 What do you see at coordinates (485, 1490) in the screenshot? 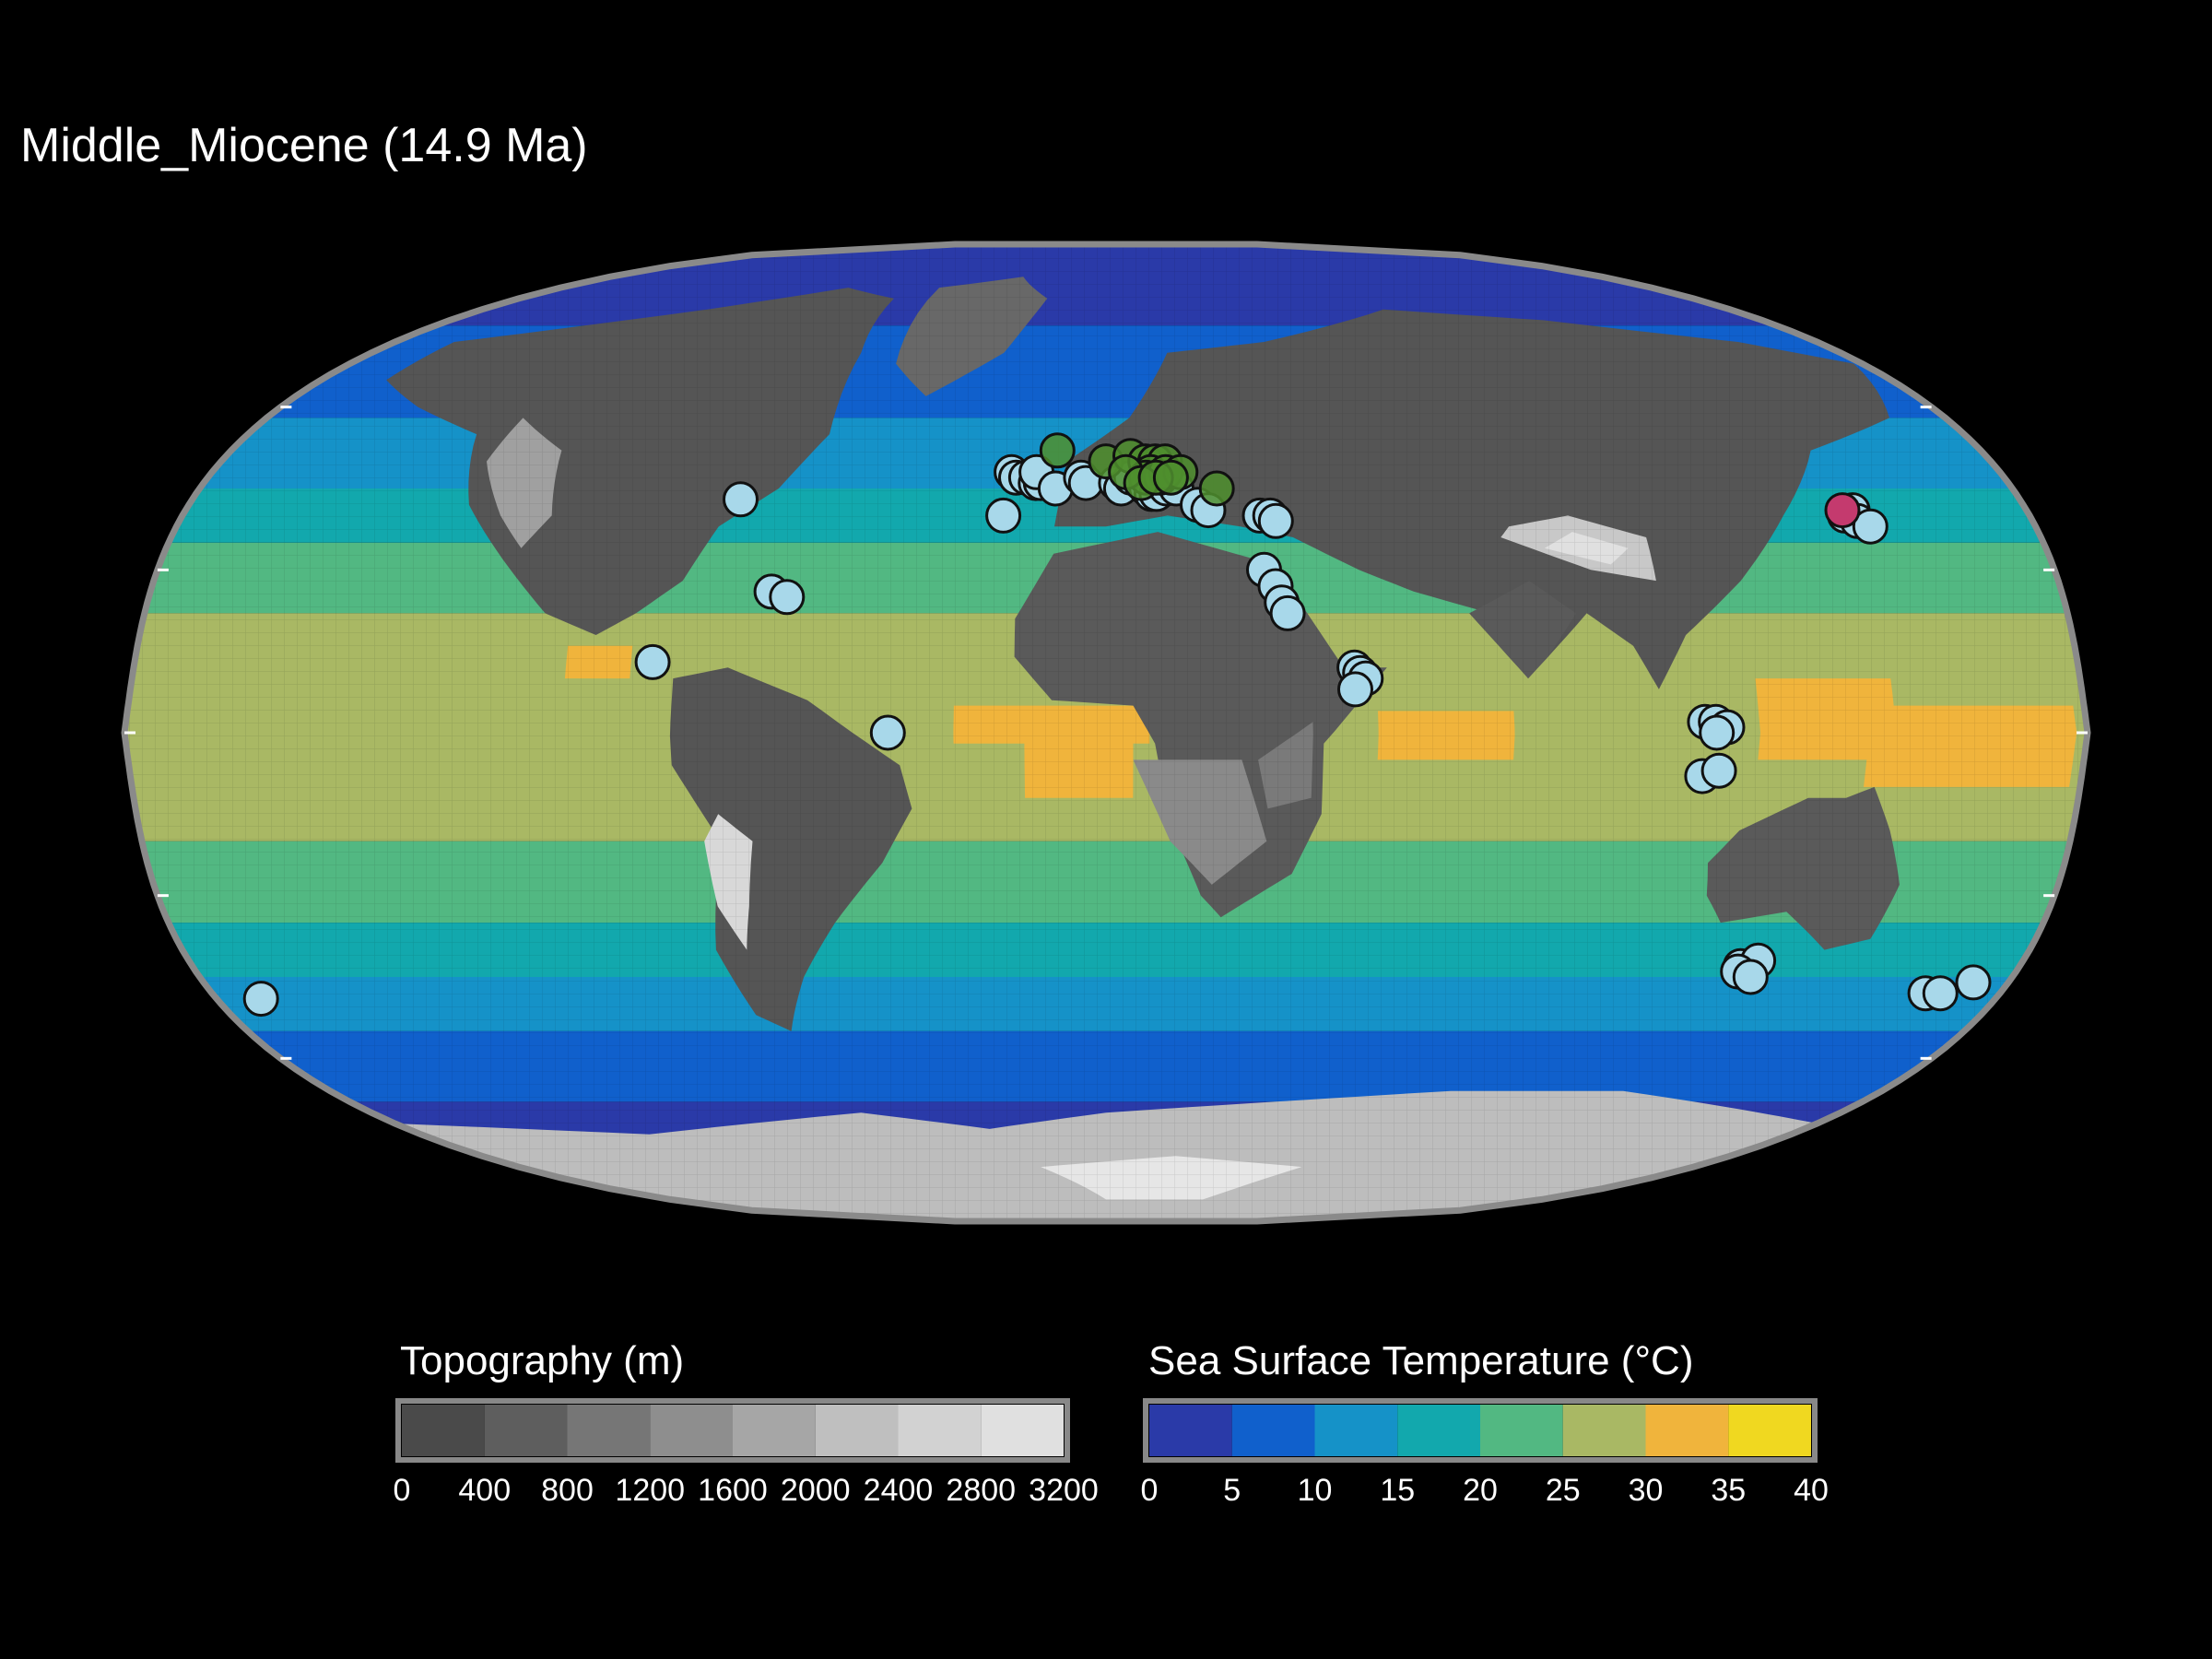
I see `colorbar-tick-label: 400` at bounding box center [485, 1490].